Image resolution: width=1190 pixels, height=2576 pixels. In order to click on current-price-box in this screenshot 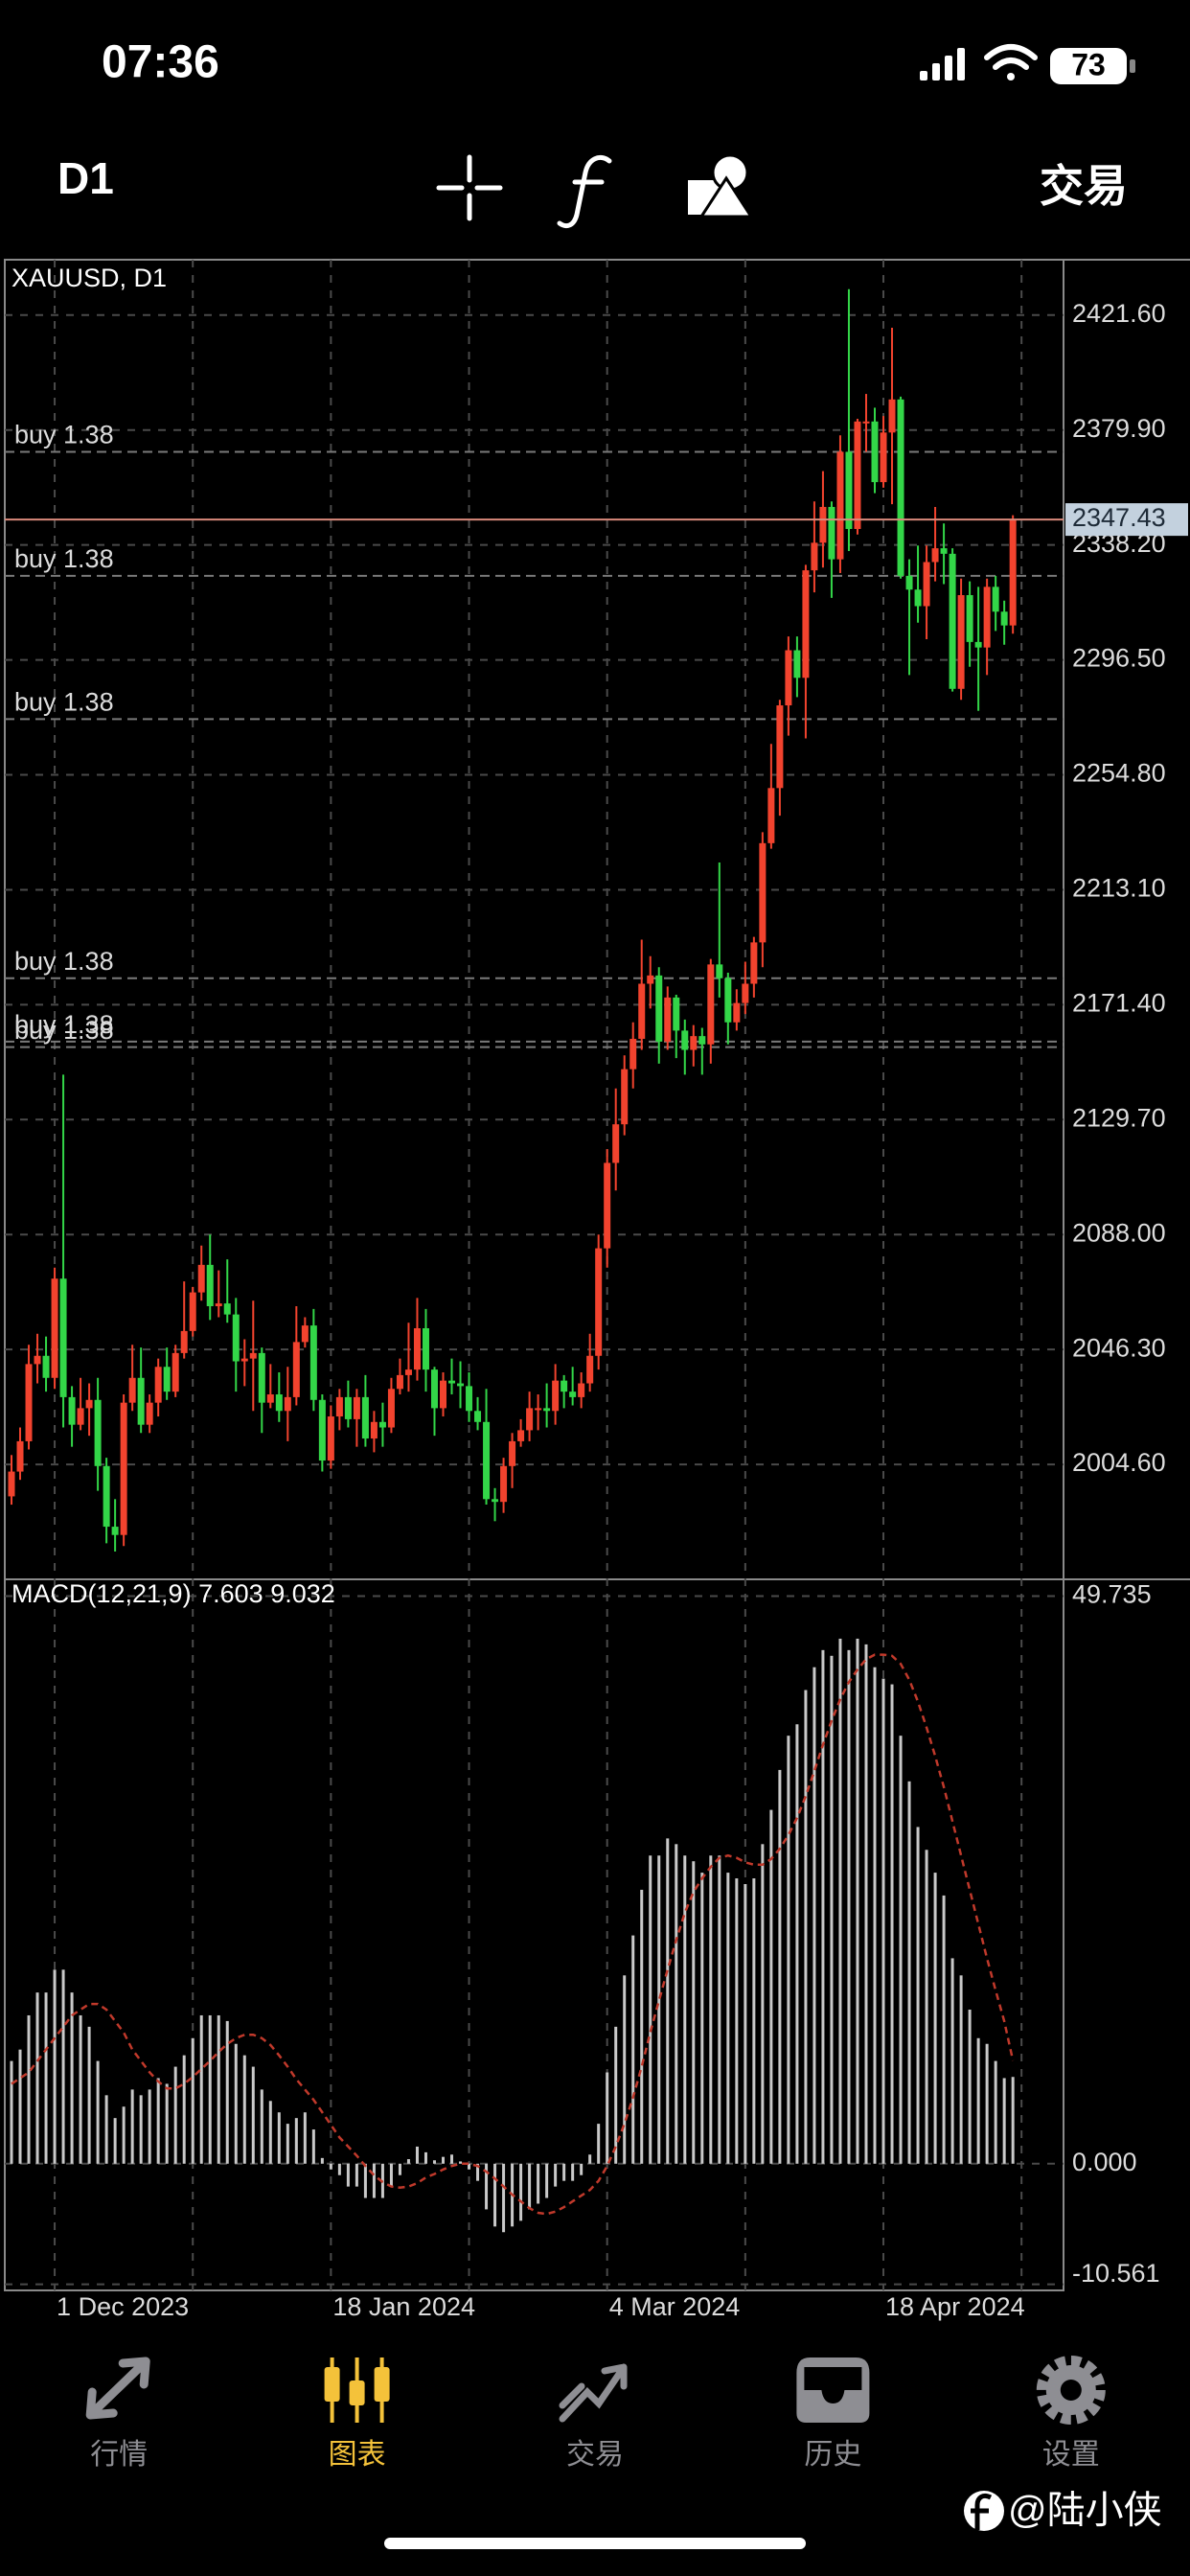, I will do `click(1127, 520)`.